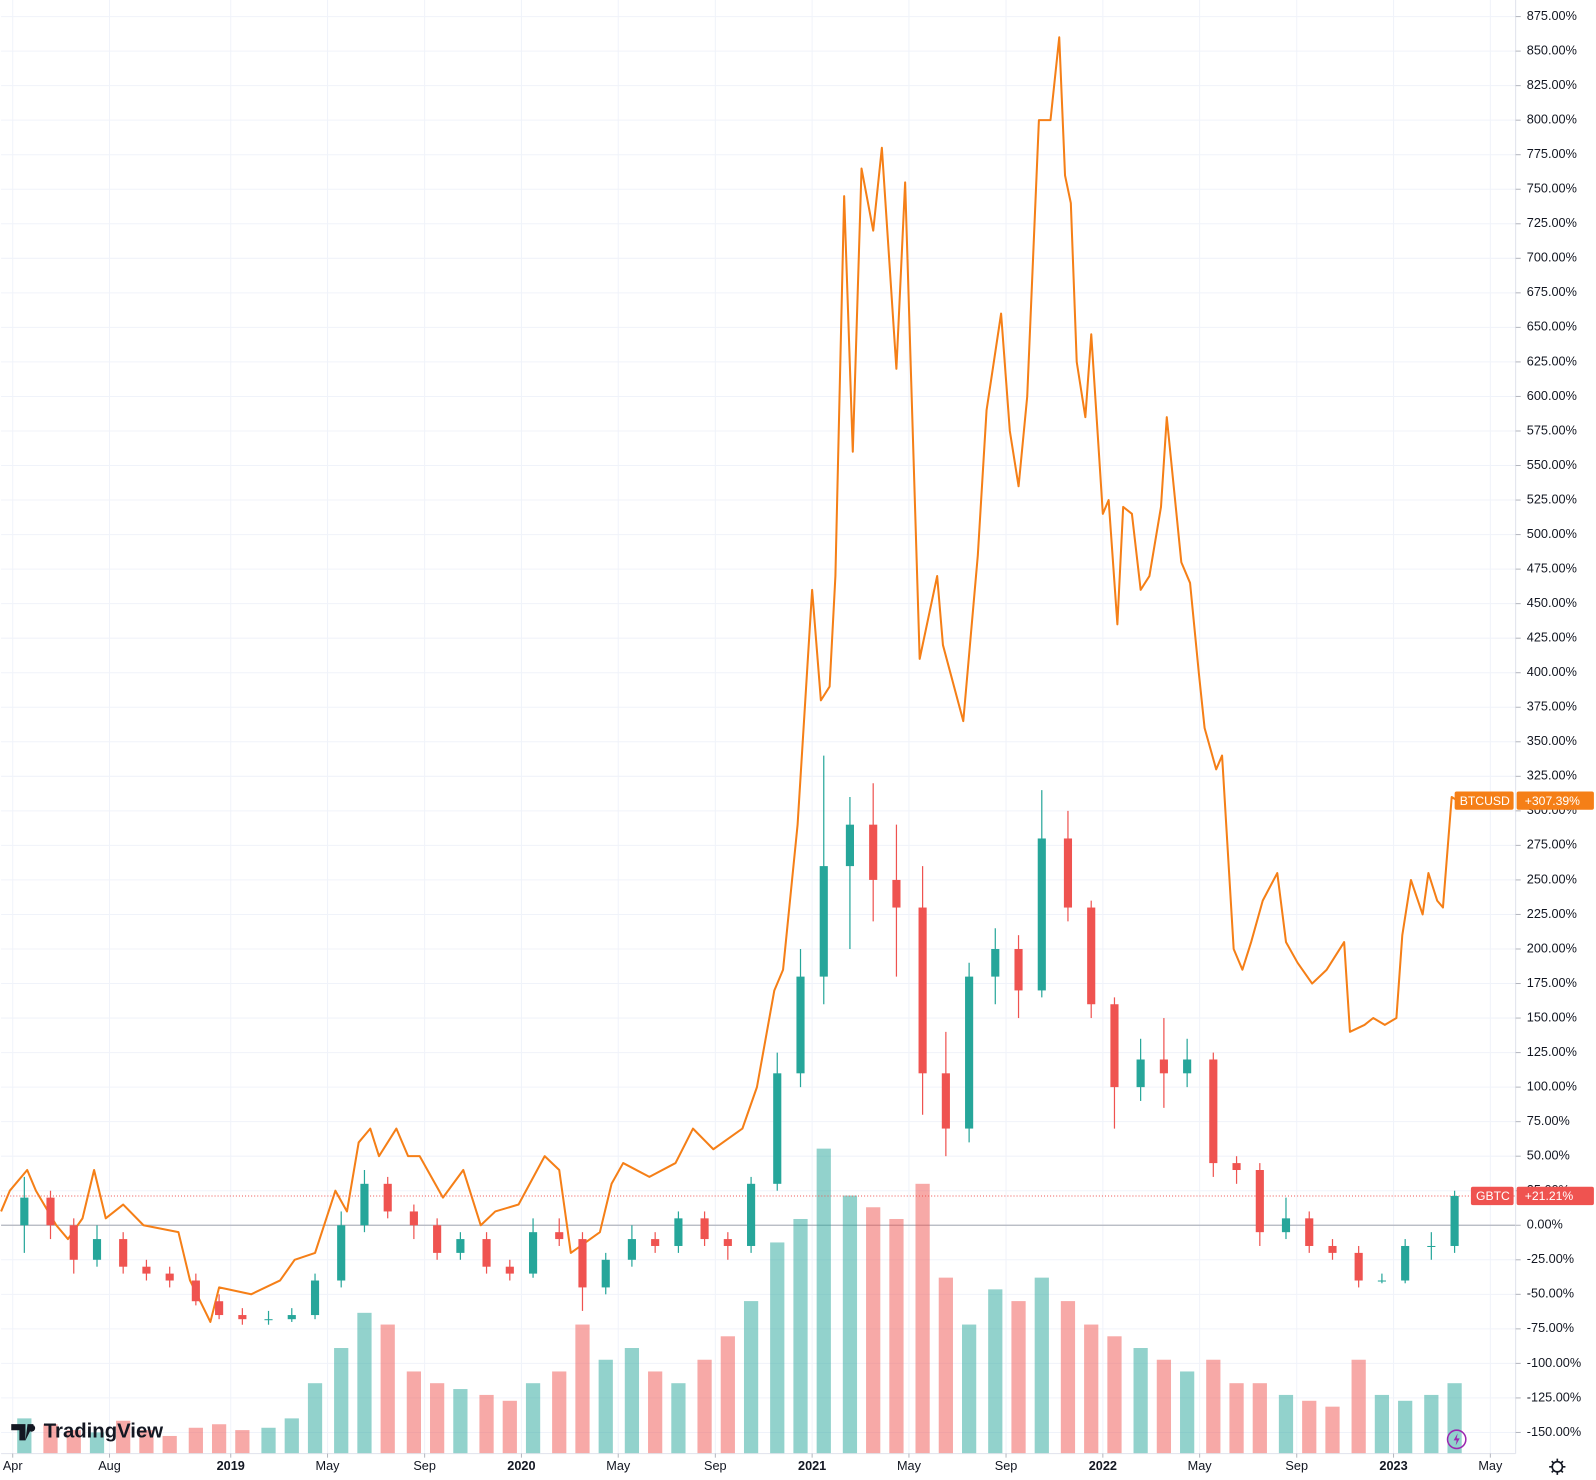 The height and width of the screenshot is (1480, 1596). Describe the element at coordinates (1548, 1156) in the screenshot. I see `y-tick-label: 50.00%` at that location.